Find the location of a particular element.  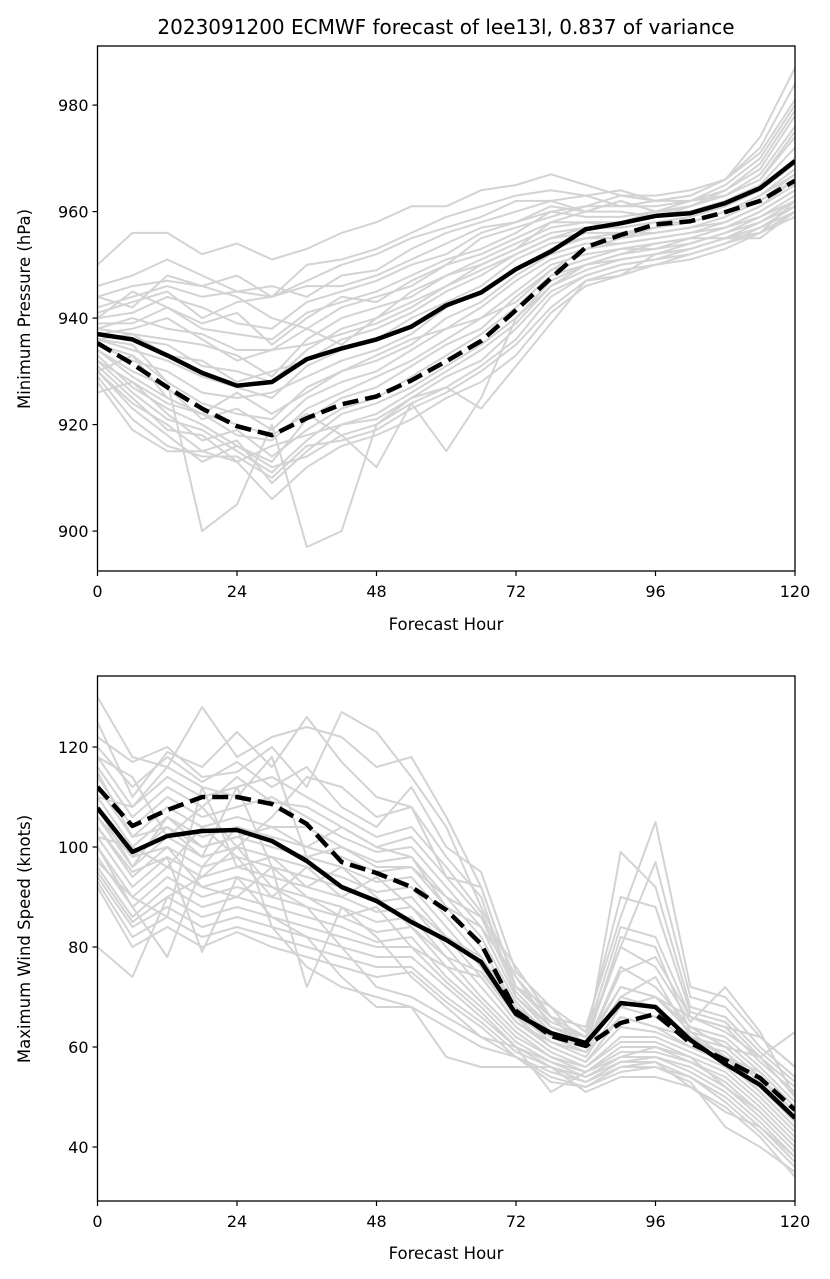

pressure-x-tick-label: 0 is located at coordinates (97, 591).